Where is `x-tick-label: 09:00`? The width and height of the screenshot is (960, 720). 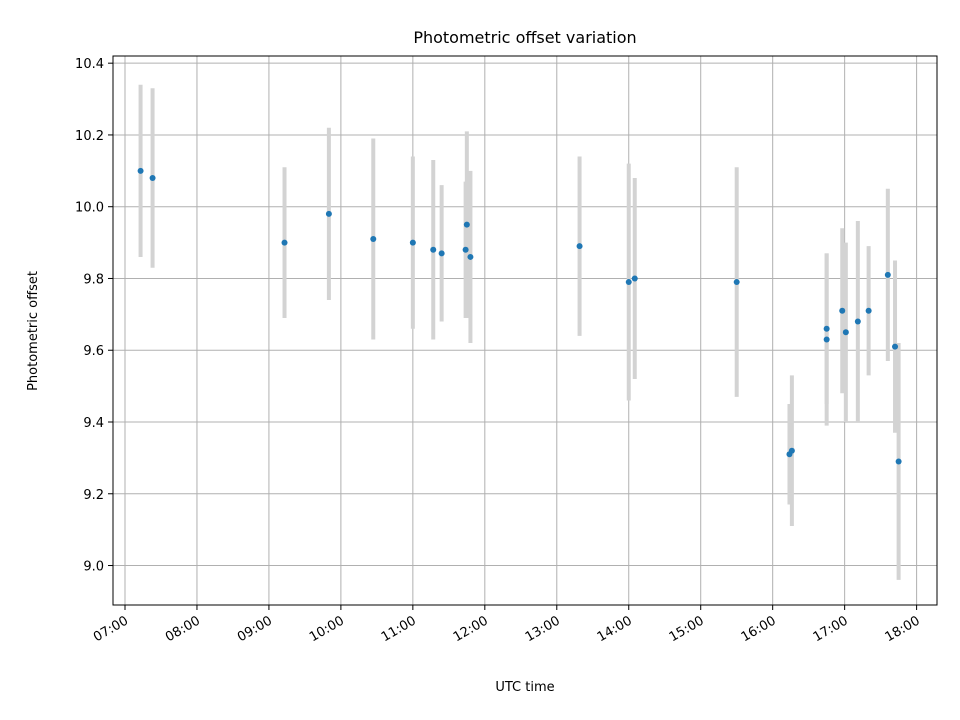 x-tick-label: 09:00 is located at coordinates (255, 629).